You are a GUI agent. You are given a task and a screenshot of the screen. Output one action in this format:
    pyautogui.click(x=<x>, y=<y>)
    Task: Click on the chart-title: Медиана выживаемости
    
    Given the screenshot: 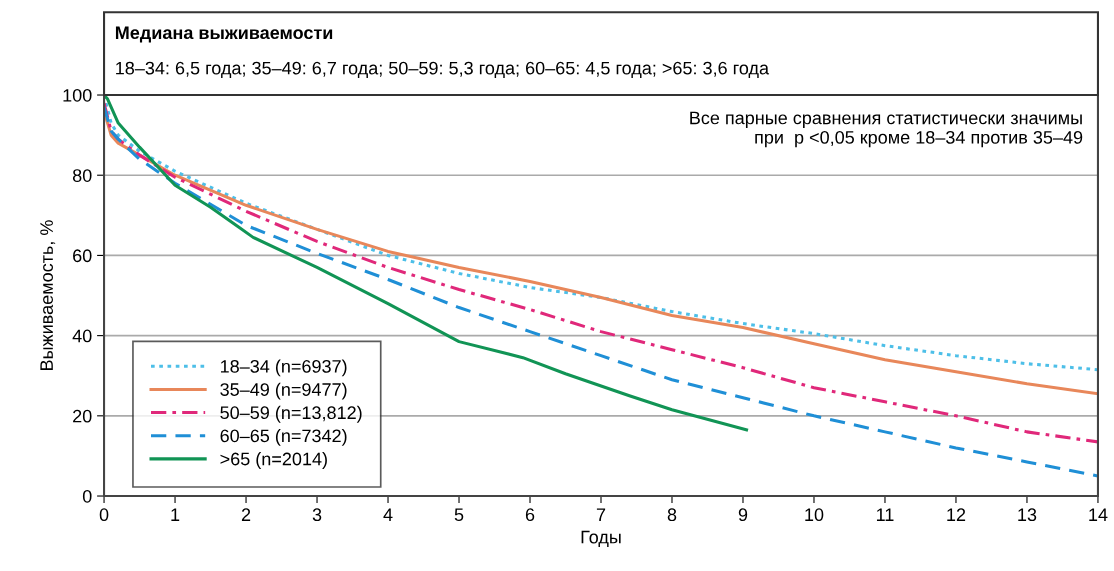 What is the action you would take?
    pyautogui.click(x=224, y=34)
    